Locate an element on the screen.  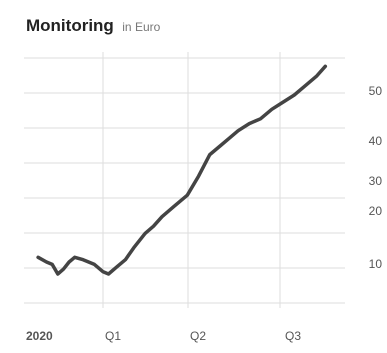
x-axis-labels: 2020 Q1 Q2 Q3 is located at coordinates (163, 336).